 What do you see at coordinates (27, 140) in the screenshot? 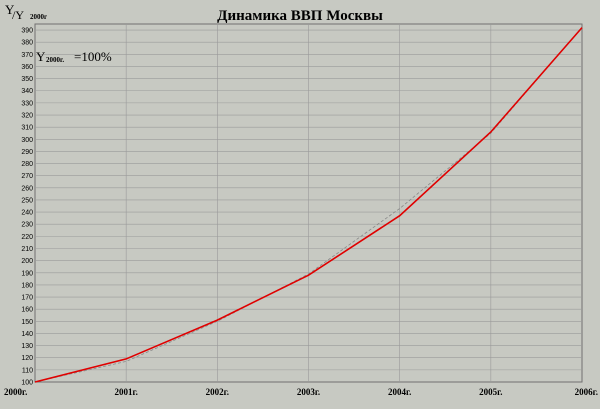
I see `y-tick-label: 300` at bounding box center [27, 140].